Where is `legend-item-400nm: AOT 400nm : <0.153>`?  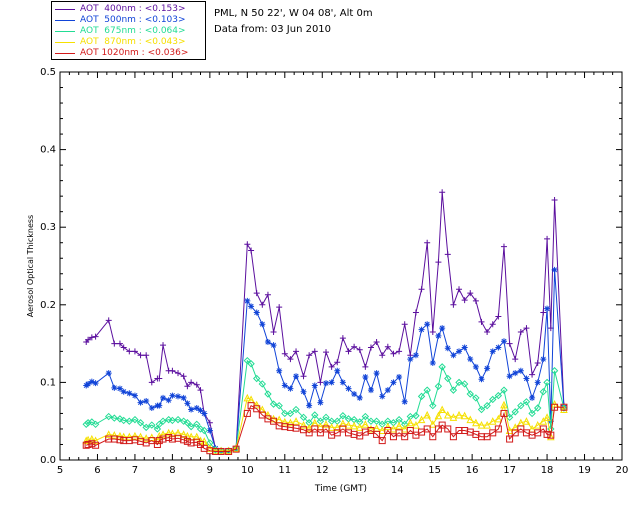
legend-item-400nm: AOT 400nm : <0.153> is located at coordinates (128, 9).